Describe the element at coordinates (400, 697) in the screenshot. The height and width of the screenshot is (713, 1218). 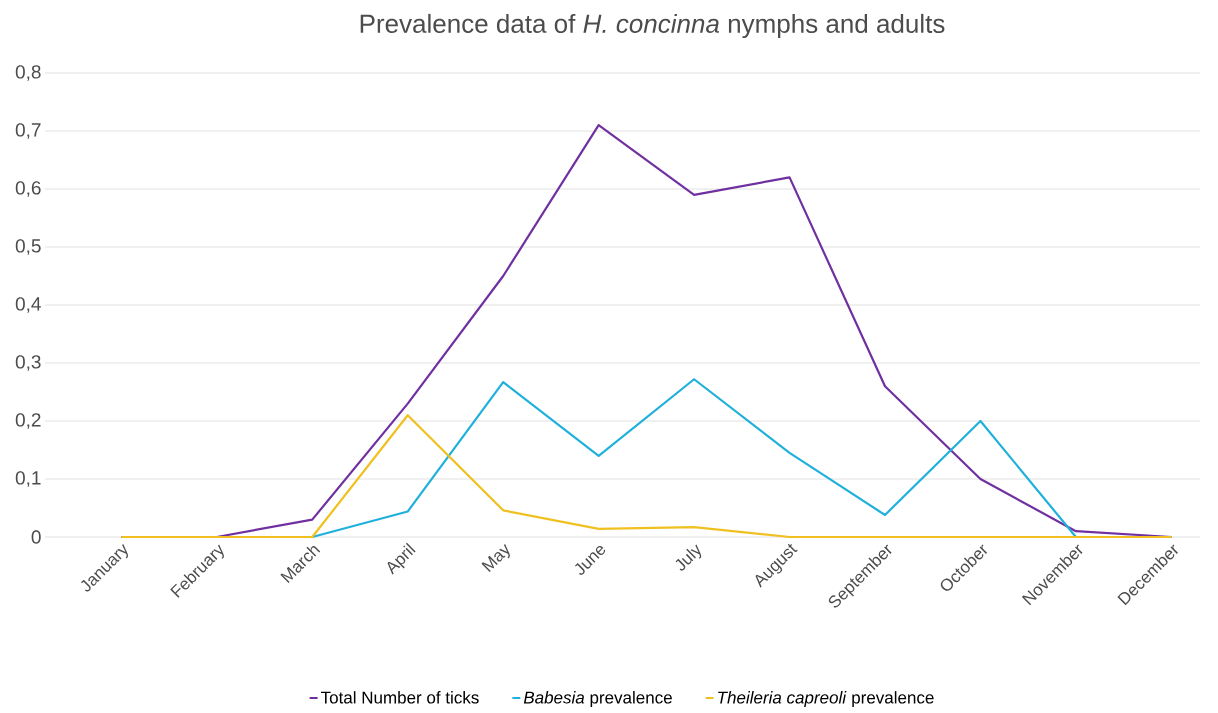
I see `legend-label: Total Number of ticks` at that location.